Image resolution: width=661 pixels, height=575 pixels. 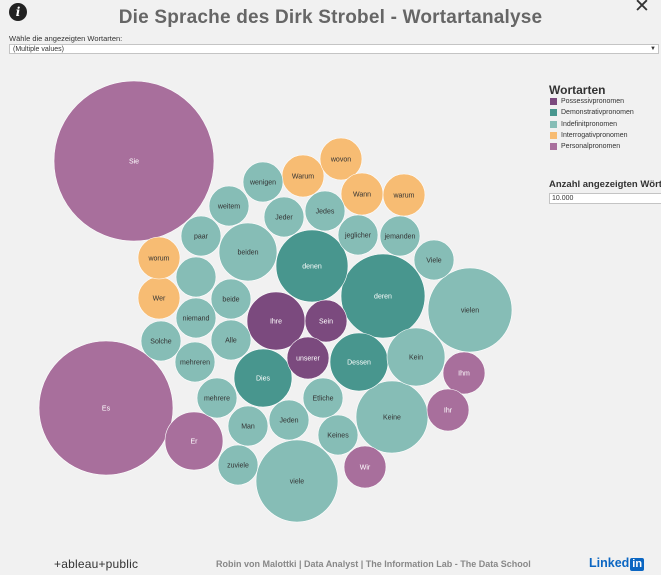 I want to click on bubble-wann: Wann, so click(x=362, y=194).